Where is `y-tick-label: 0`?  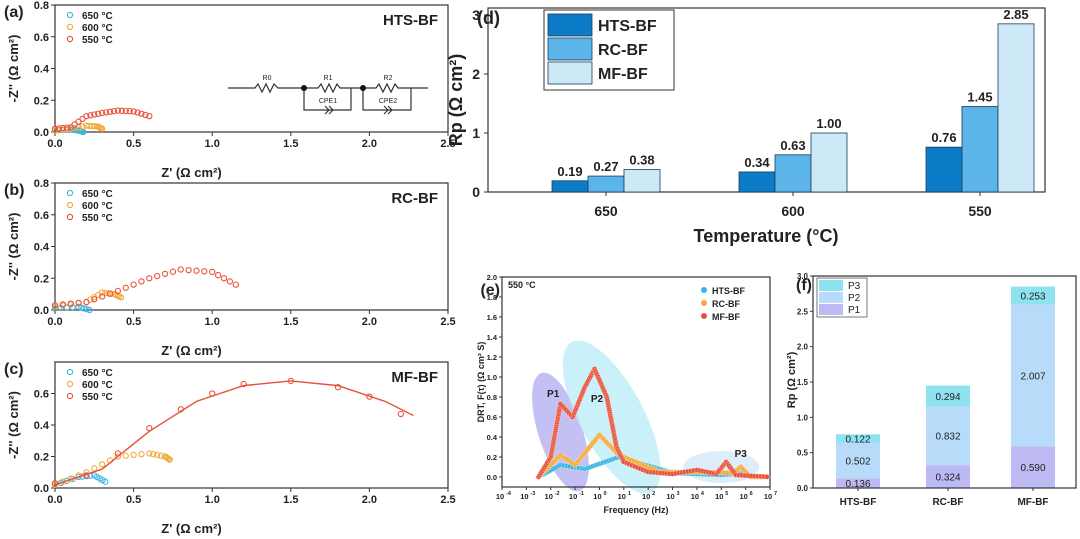 y-tick-label: 0 is located at coordinates (476, 192).